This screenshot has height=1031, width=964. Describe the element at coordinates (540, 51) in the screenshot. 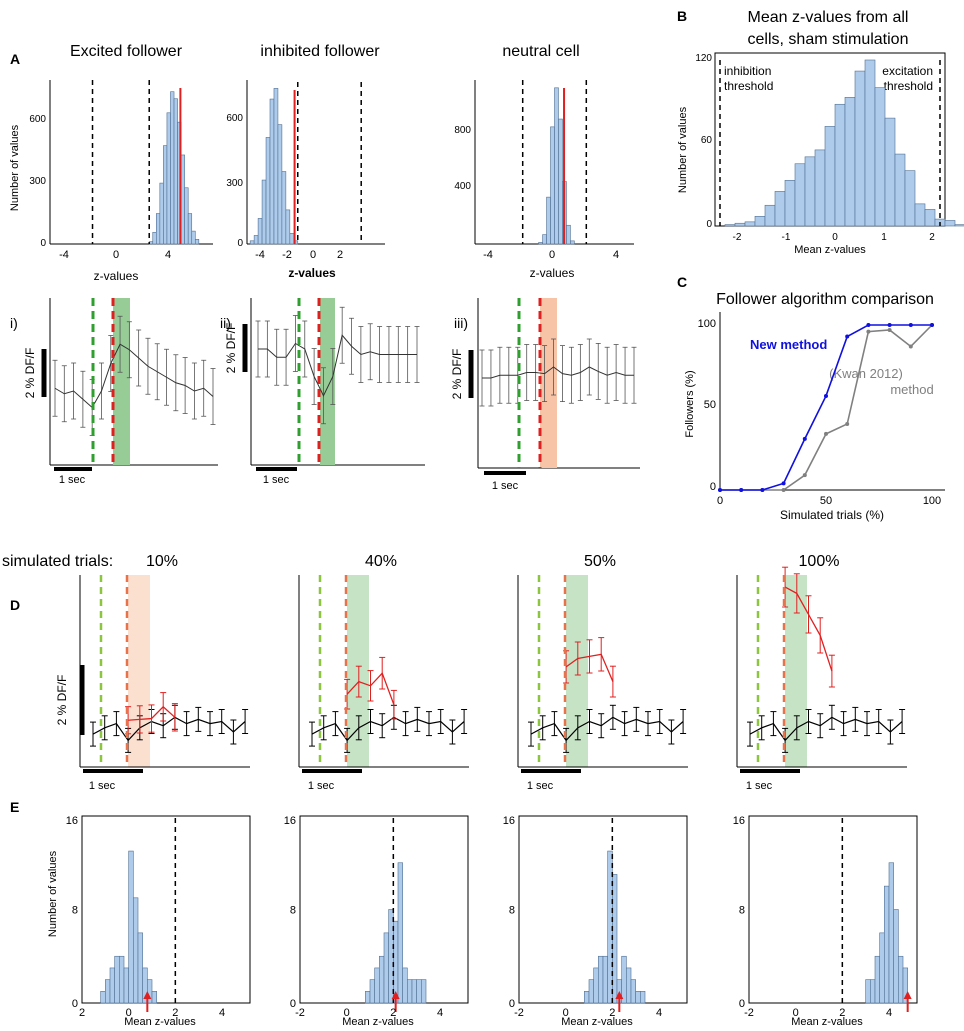

I see `hist3-title: neutral cell` at that location.